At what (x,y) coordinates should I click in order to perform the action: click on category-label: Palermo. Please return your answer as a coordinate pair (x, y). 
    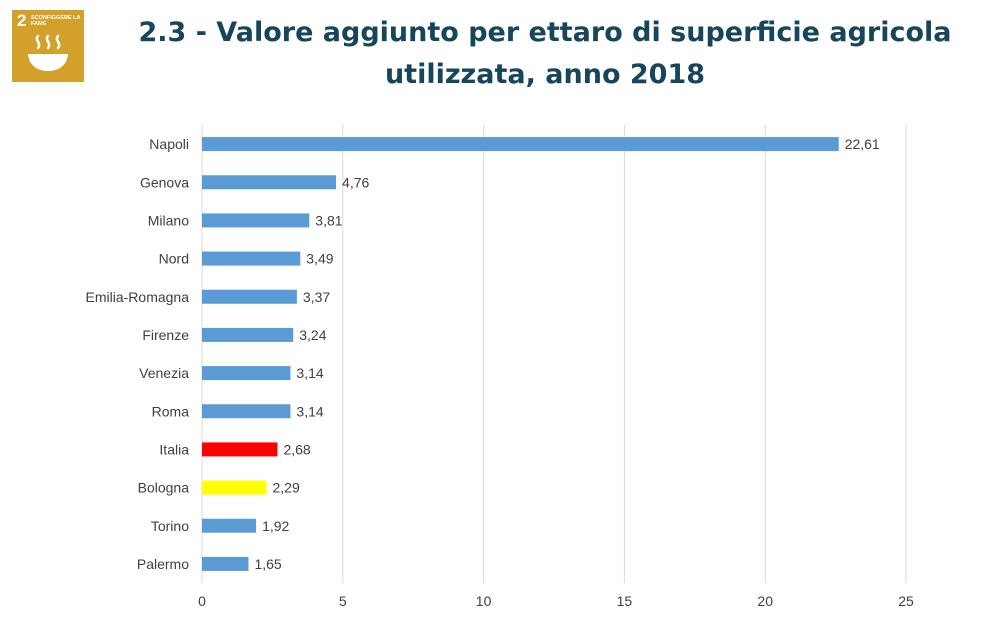
    Looking at the image, I should click on (163, 564).